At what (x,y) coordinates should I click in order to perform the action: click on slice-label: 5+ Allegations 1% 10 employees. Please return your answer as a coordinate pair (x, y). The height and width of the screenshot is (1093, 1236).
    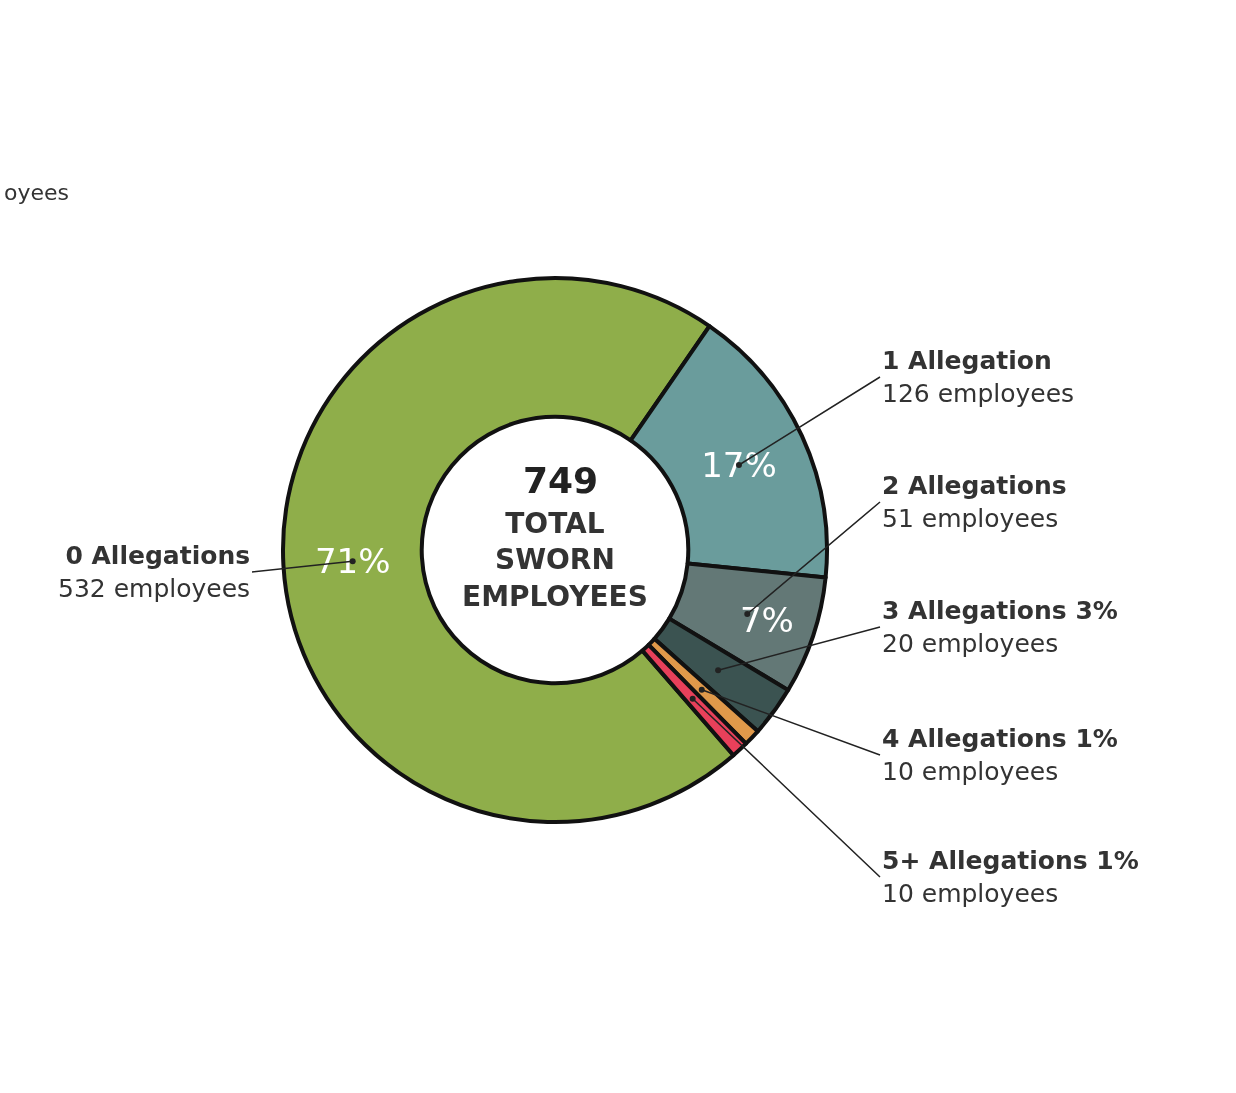
    Looking at the image, I should click on (1010, 877).